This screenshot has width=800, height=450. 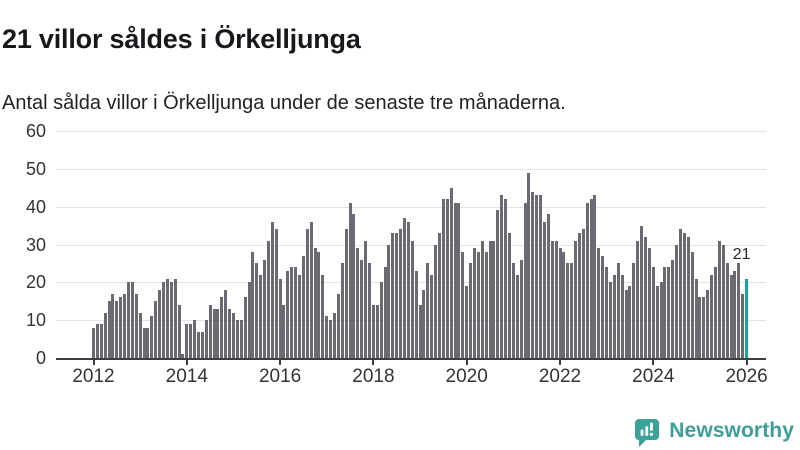 I want to click on value-annotation: 21, so click(x=741, y=254).